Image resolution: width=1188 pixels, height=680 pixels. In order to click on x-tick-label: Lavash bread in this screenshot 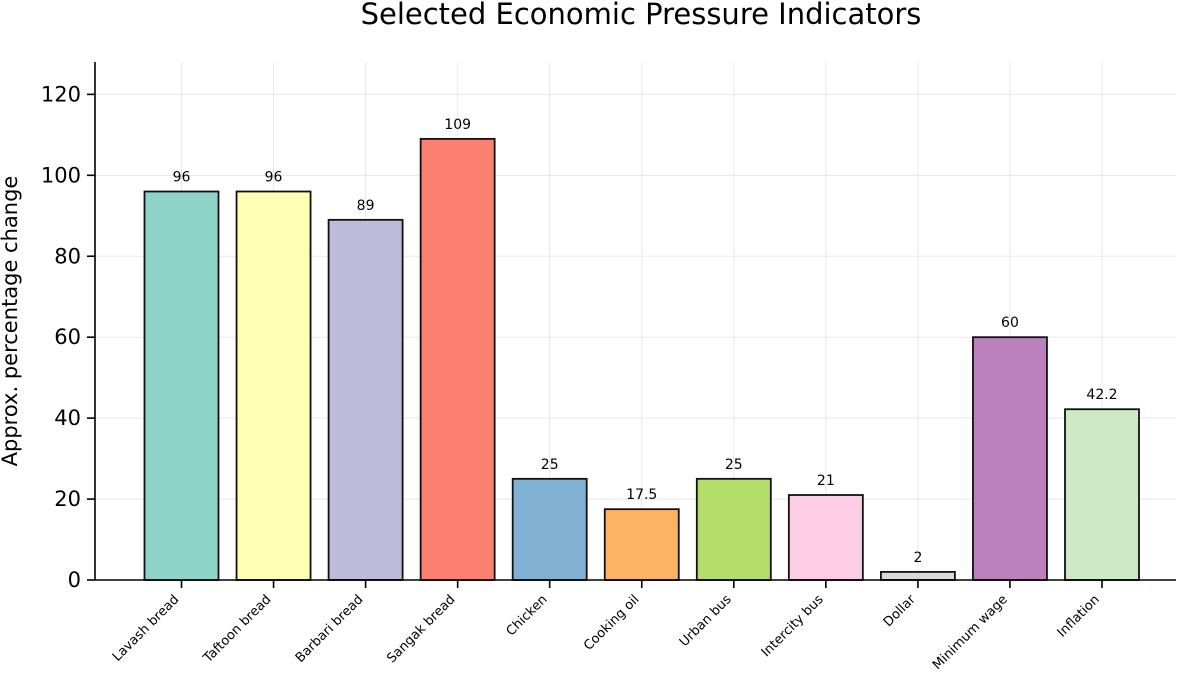, I will do `click(146, 628)`.